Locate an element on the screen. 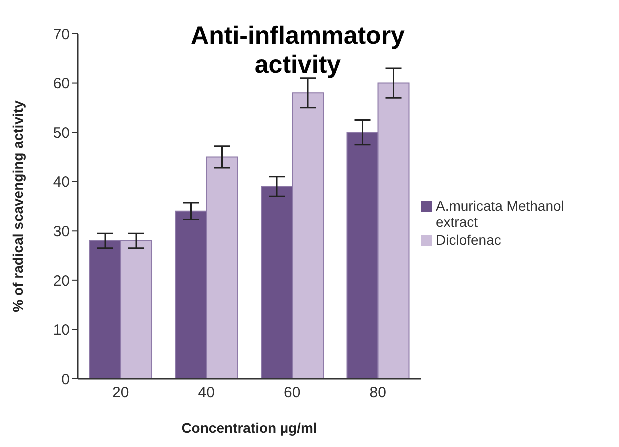 This screenshot has height=447, width=619. x-tick-label: 20 is located at coordinates (121, 393).